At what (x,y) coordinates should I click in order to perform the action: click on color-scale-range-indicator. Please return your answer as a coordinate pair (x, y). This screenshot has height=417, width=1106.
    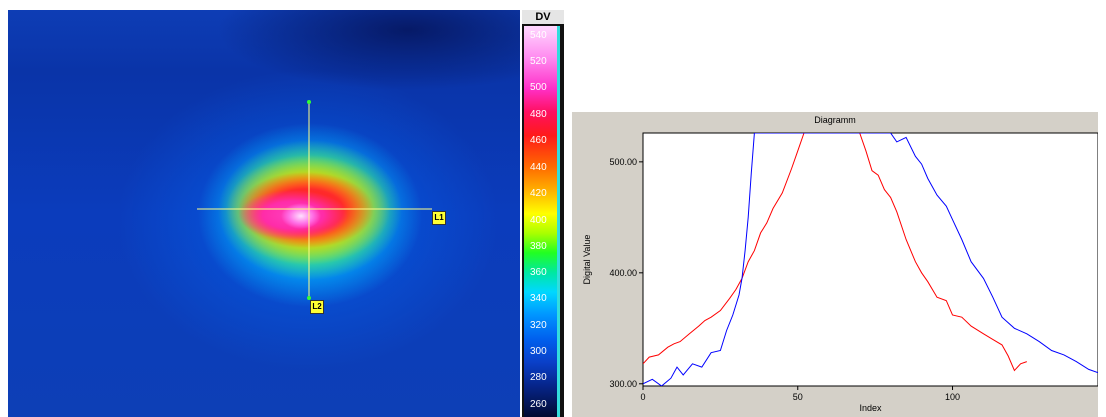
    Looking at the image, I should click on (558, 221).